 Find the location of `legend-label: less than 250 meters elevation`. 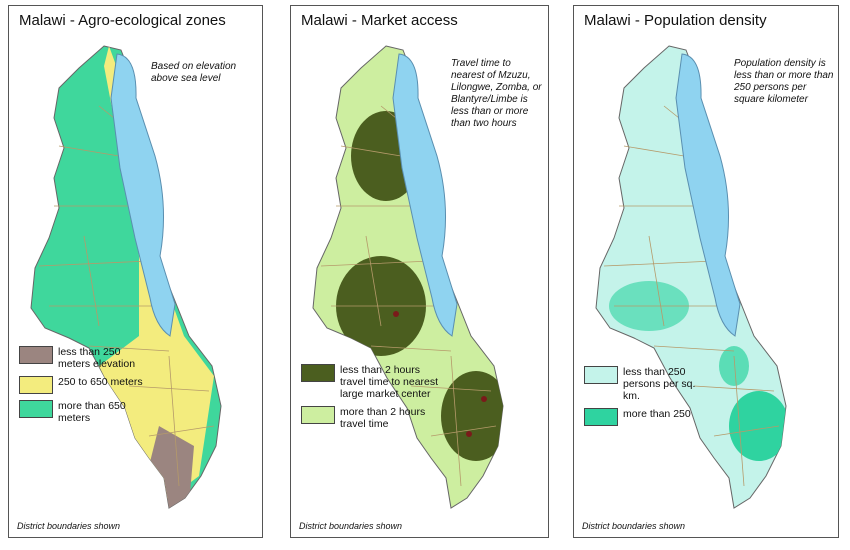

legend-label: less than 250 meters elevation is located at coordinates (97, 358).